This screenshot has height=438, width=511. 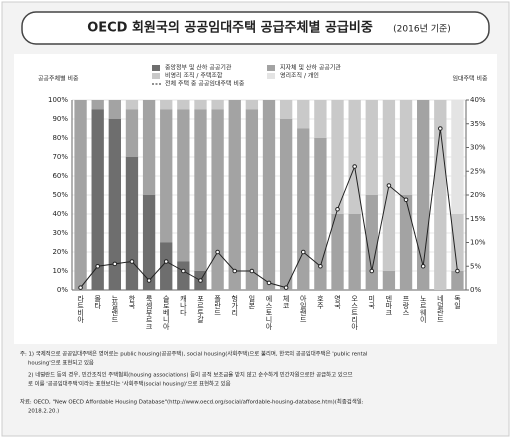 What do you see at coordinates (230, 28) in the screenshot?
I see `chart-title: OECD 회원국의 공공임대주택 공급주체별 공급비중` at bounding box center [230, 28].